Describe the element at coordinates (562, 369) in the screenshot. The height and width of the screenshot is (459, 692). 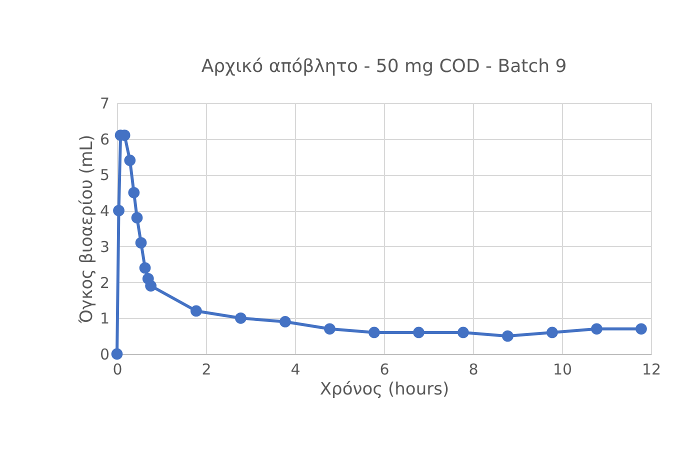
I see `x-tick-label: 10` at that location.